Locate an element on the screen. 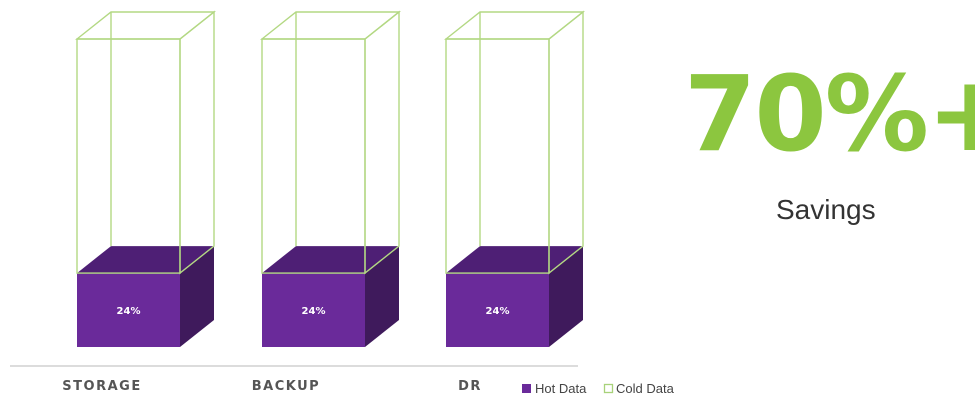 This screenshot has height=397, width=975. cold-data-bar-backup is located at coordinates (313, 156).